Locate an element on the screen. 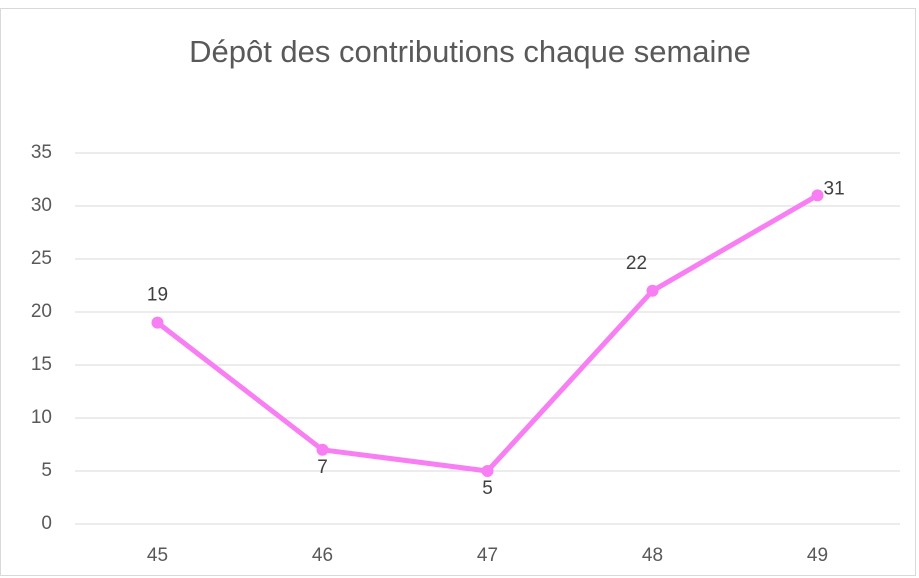 This screenshot has width=919, height=578. x-tick-label: 47 is located at coordinates (487, 555).